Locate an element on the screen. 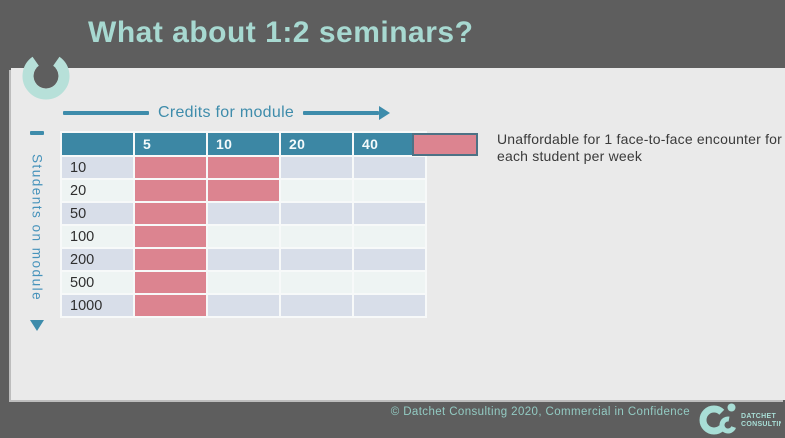  row-header: 100 is located at coordinates (97, 236).